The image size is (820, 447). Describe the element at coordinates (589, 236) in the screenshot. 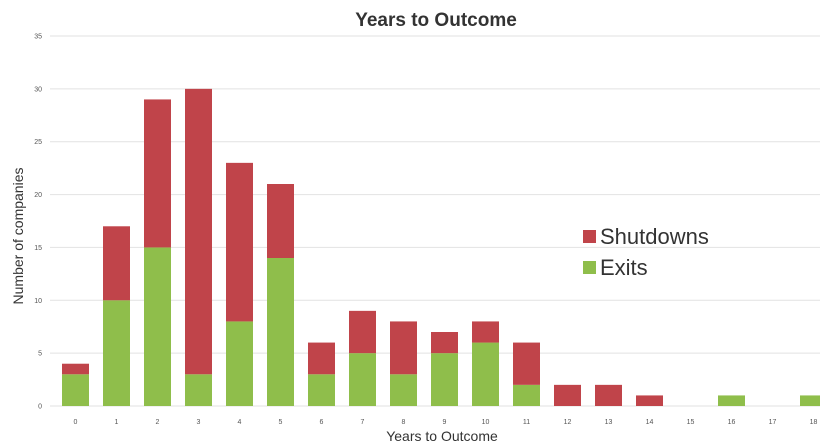

I see `legend-swatch-shutdowns` at that location.